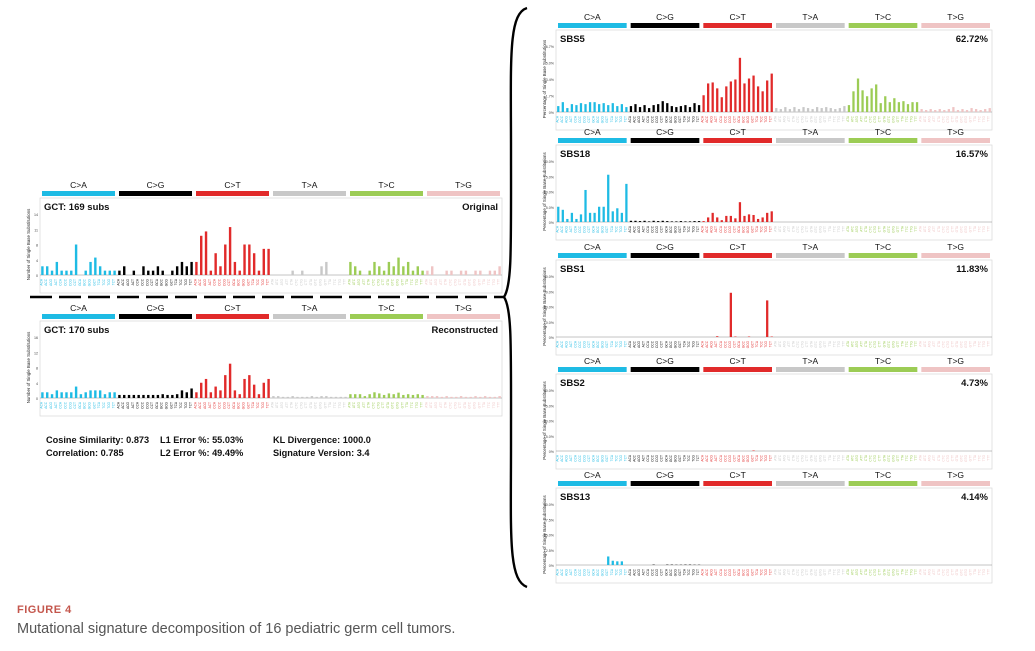 The height and width of the screenshot is (651, 1035). Describe the element at coordinates (359, 404) in the screenshot. I see `x-tick-label: ATG` at that location.